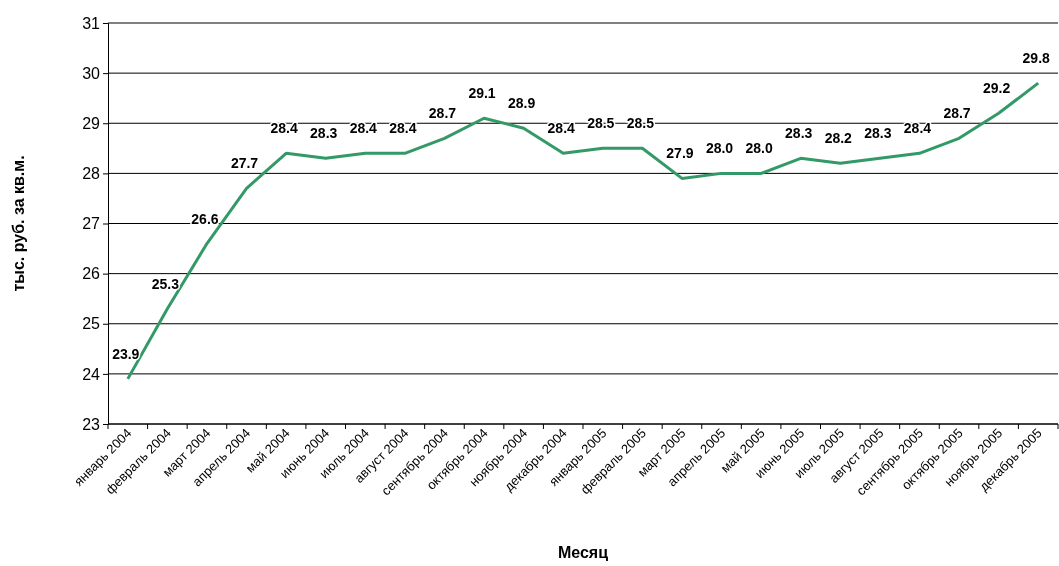  What do you see at coordinates (522, 103) in the screenshot?
I see `data-label: 28.9` at bounding box center [522, 103].